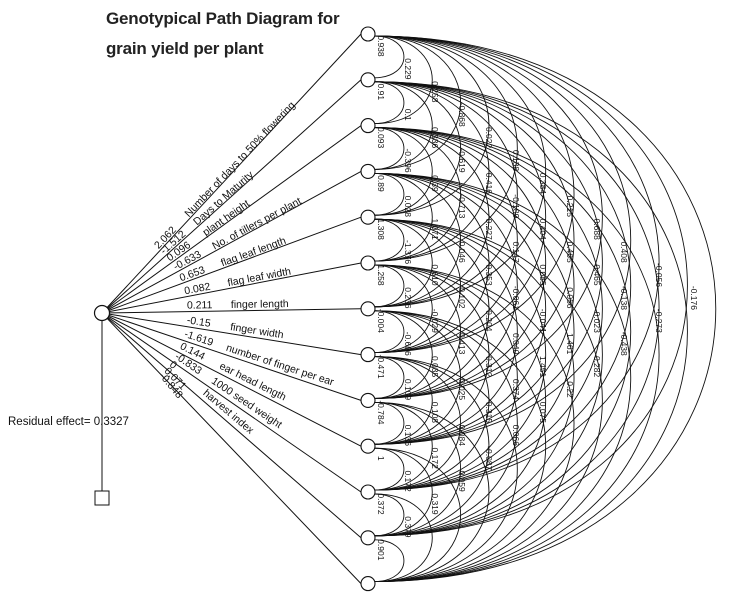 This screenshot has width=729, height=597. What do you see at coordinates (435, 275) in the screenshot?
I see `correlation-value: 0.610` at bounding box center [435, 275].